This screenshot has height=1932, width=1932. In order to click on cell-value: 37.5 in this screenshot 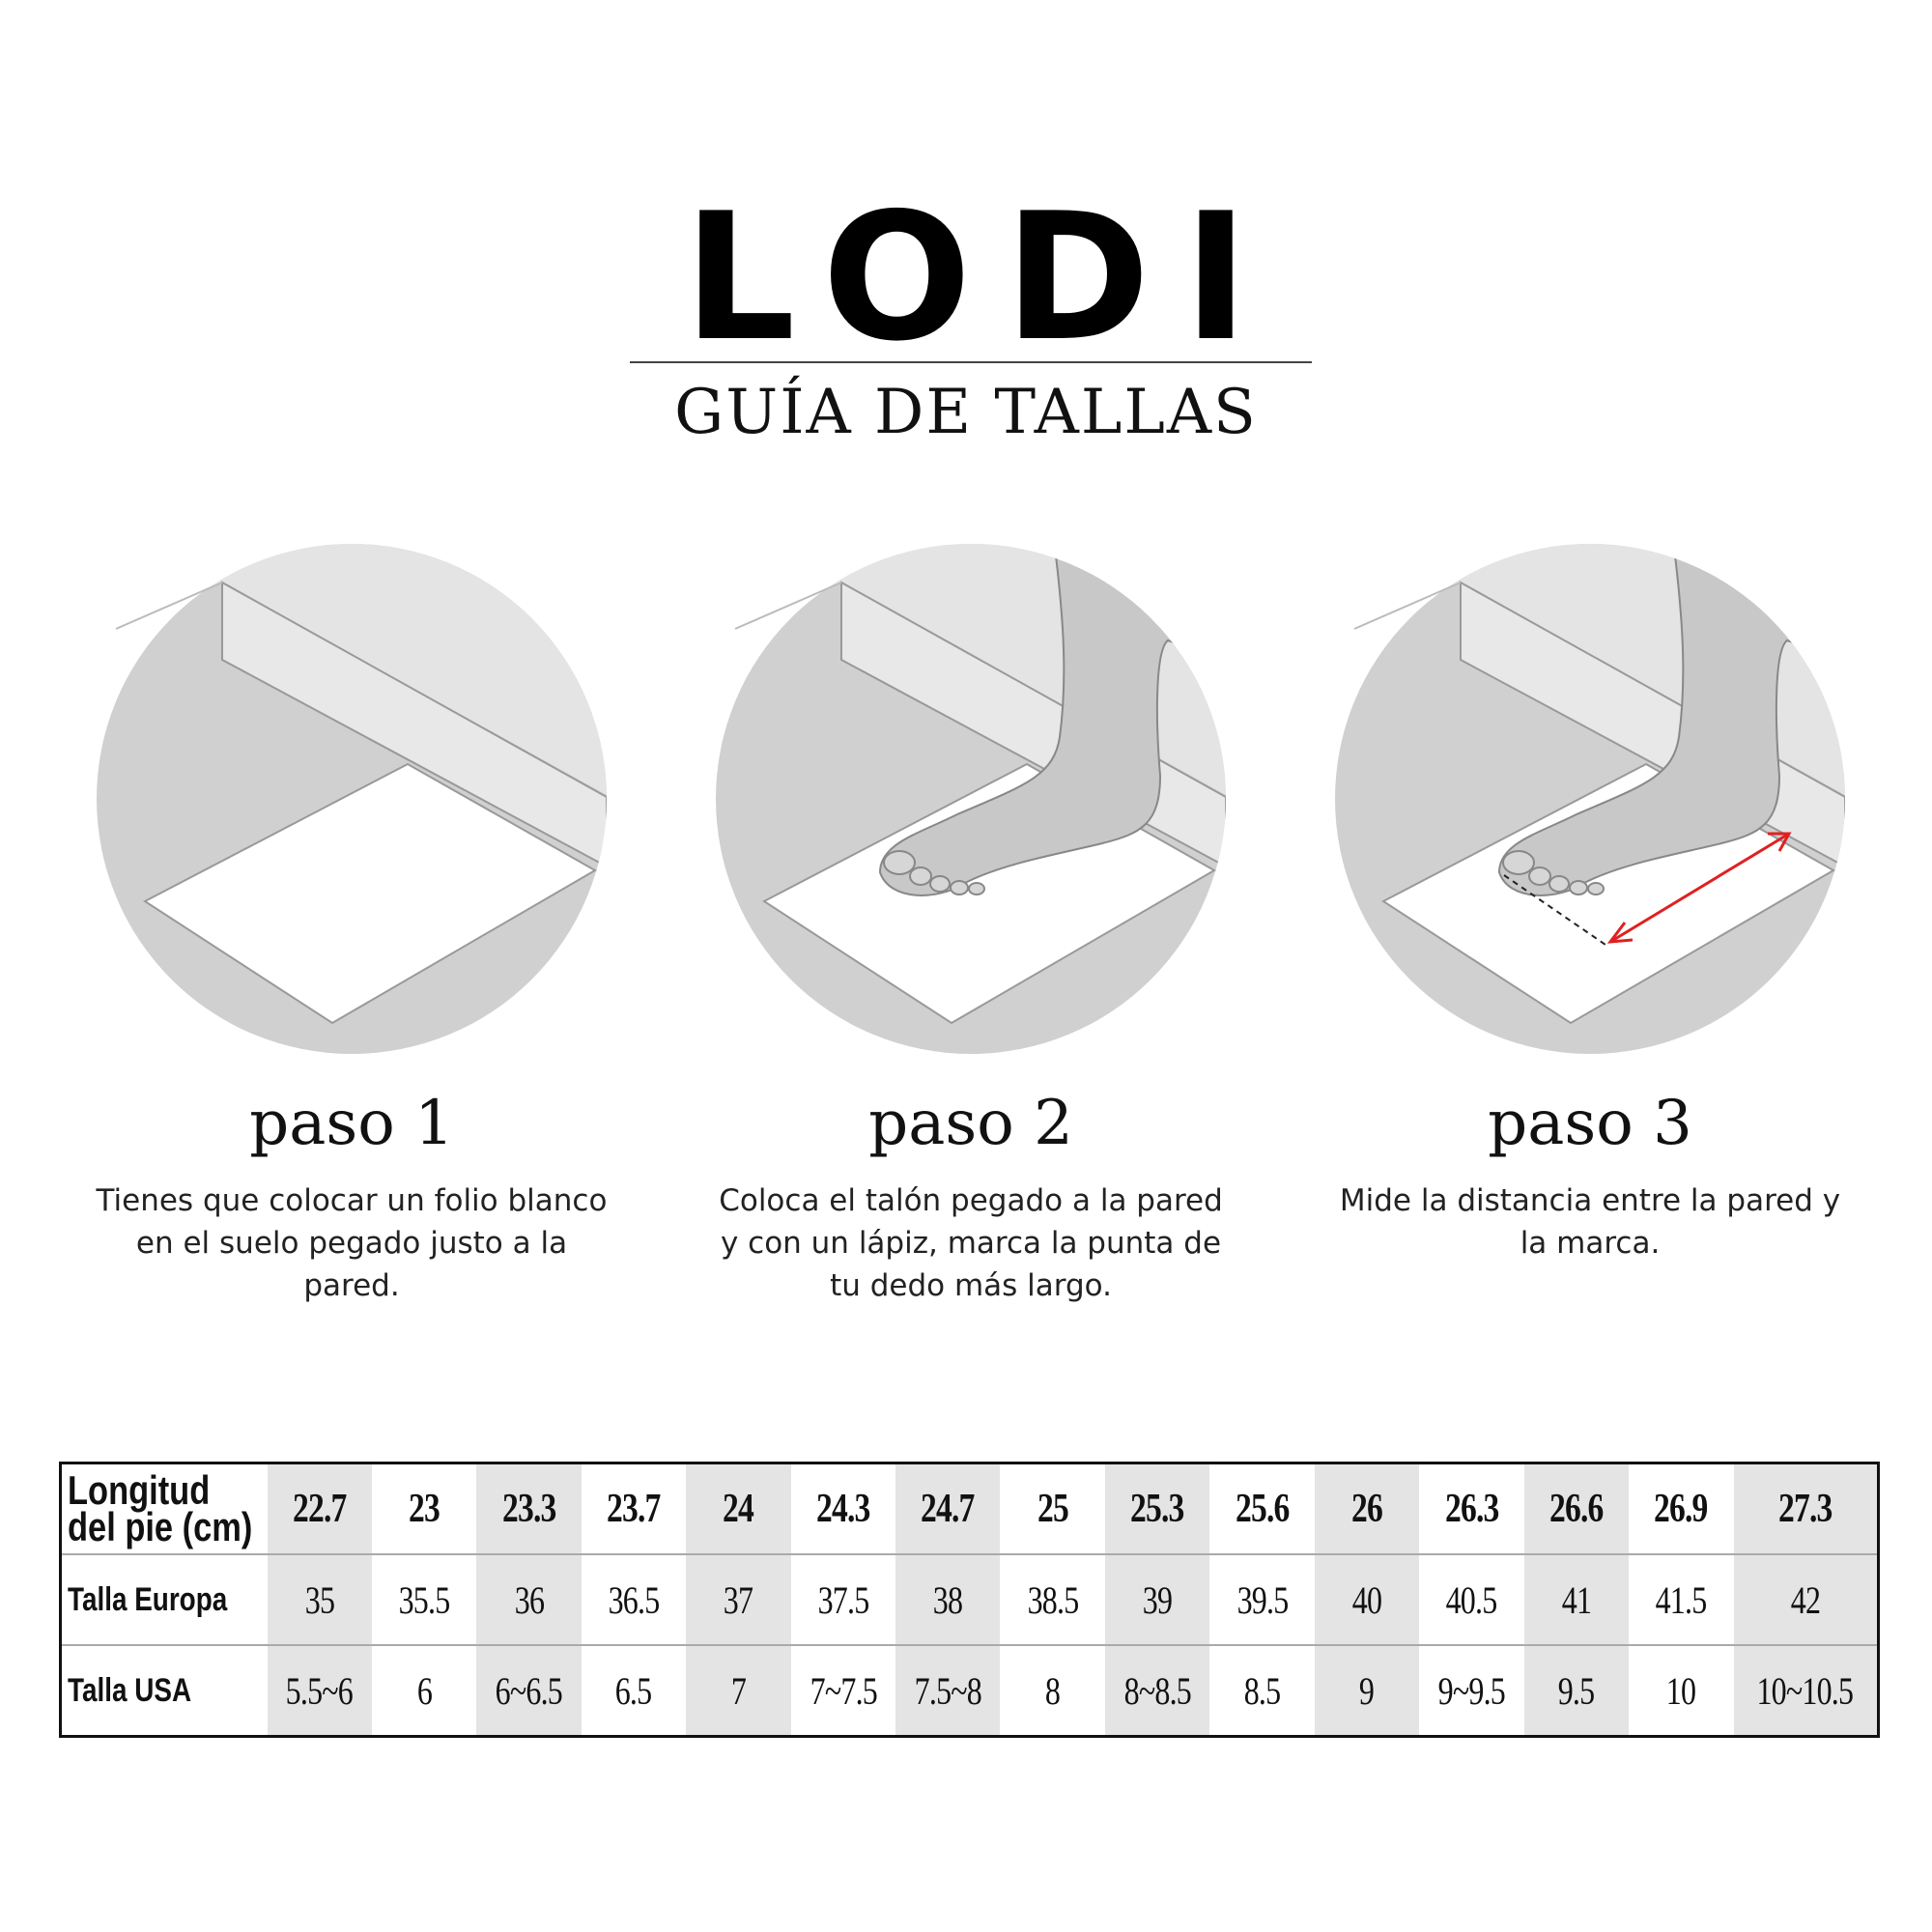, I will do `click(843, 1599)`.